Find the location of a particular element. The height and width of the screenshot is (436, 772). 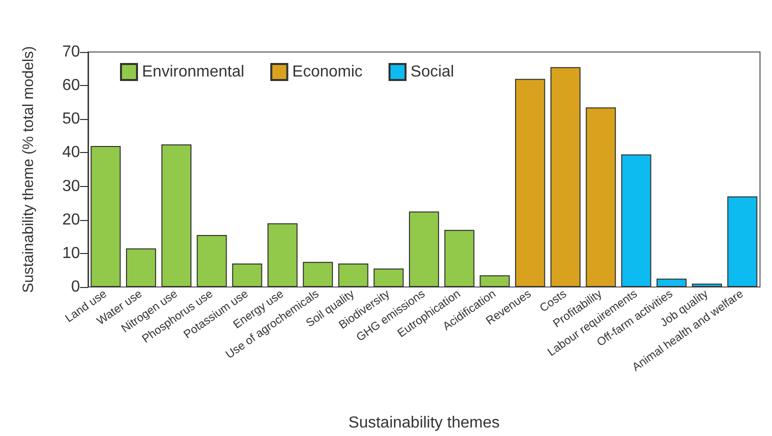

y-tick-label: 10 is located at coordinates (71, 253).